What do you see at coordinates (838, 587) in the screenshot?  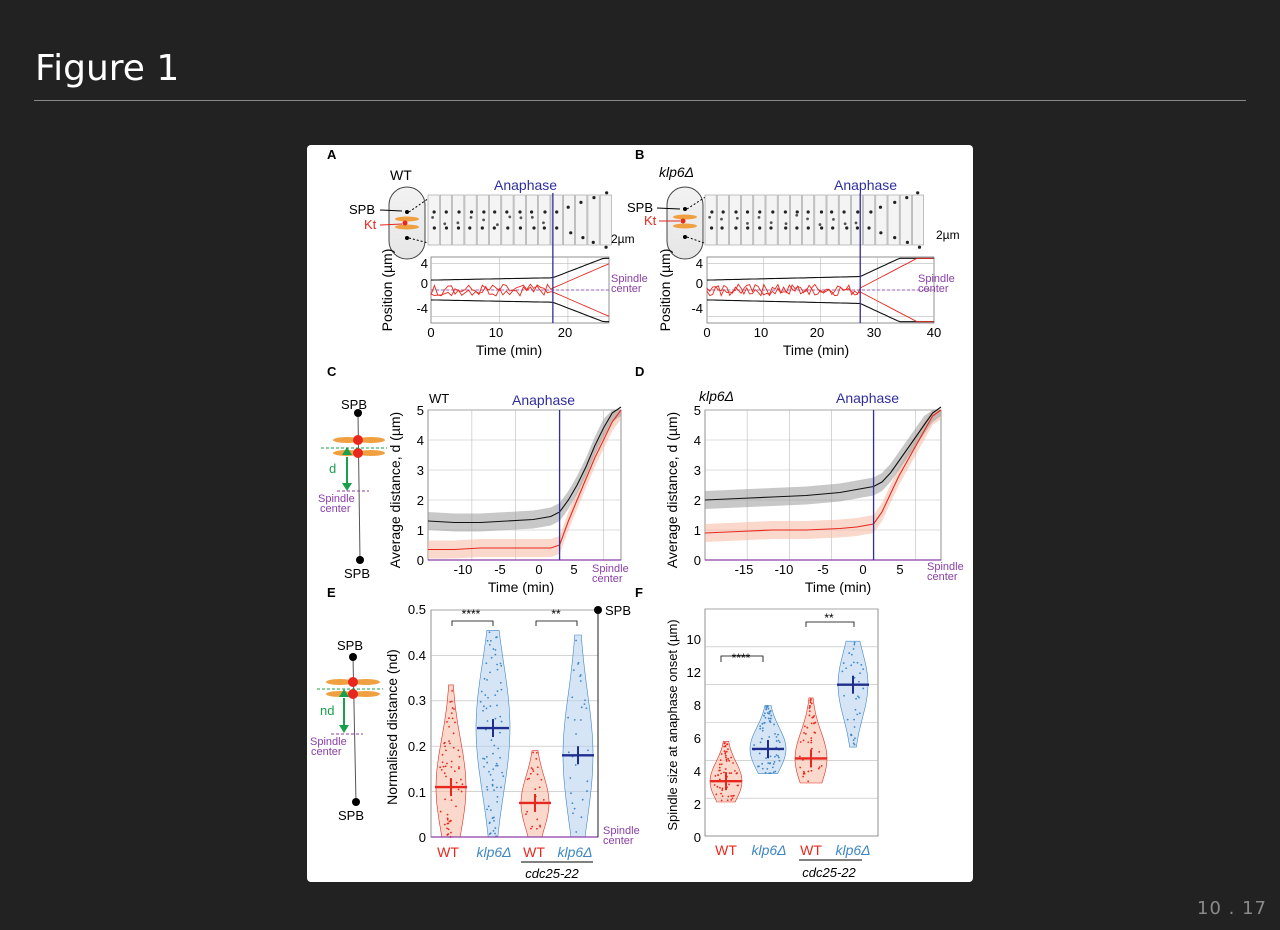 I see `panel-d-xlabel: Time (min)` at bounding box center [838, 587].